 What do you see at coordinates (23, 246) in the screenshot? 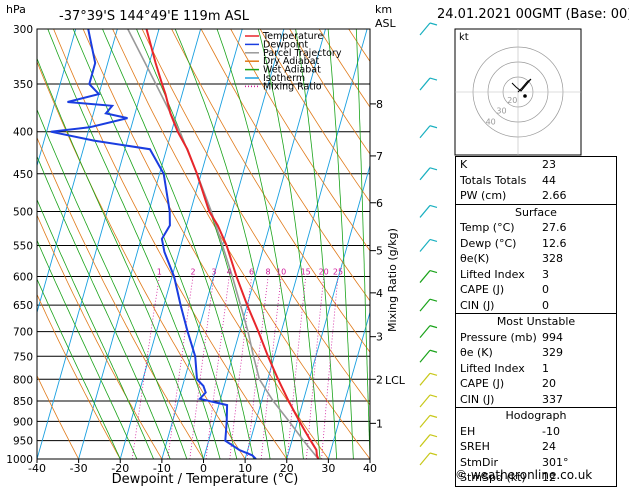
I see `pressure-tick-label: 550` at bounding box center [23, 246].